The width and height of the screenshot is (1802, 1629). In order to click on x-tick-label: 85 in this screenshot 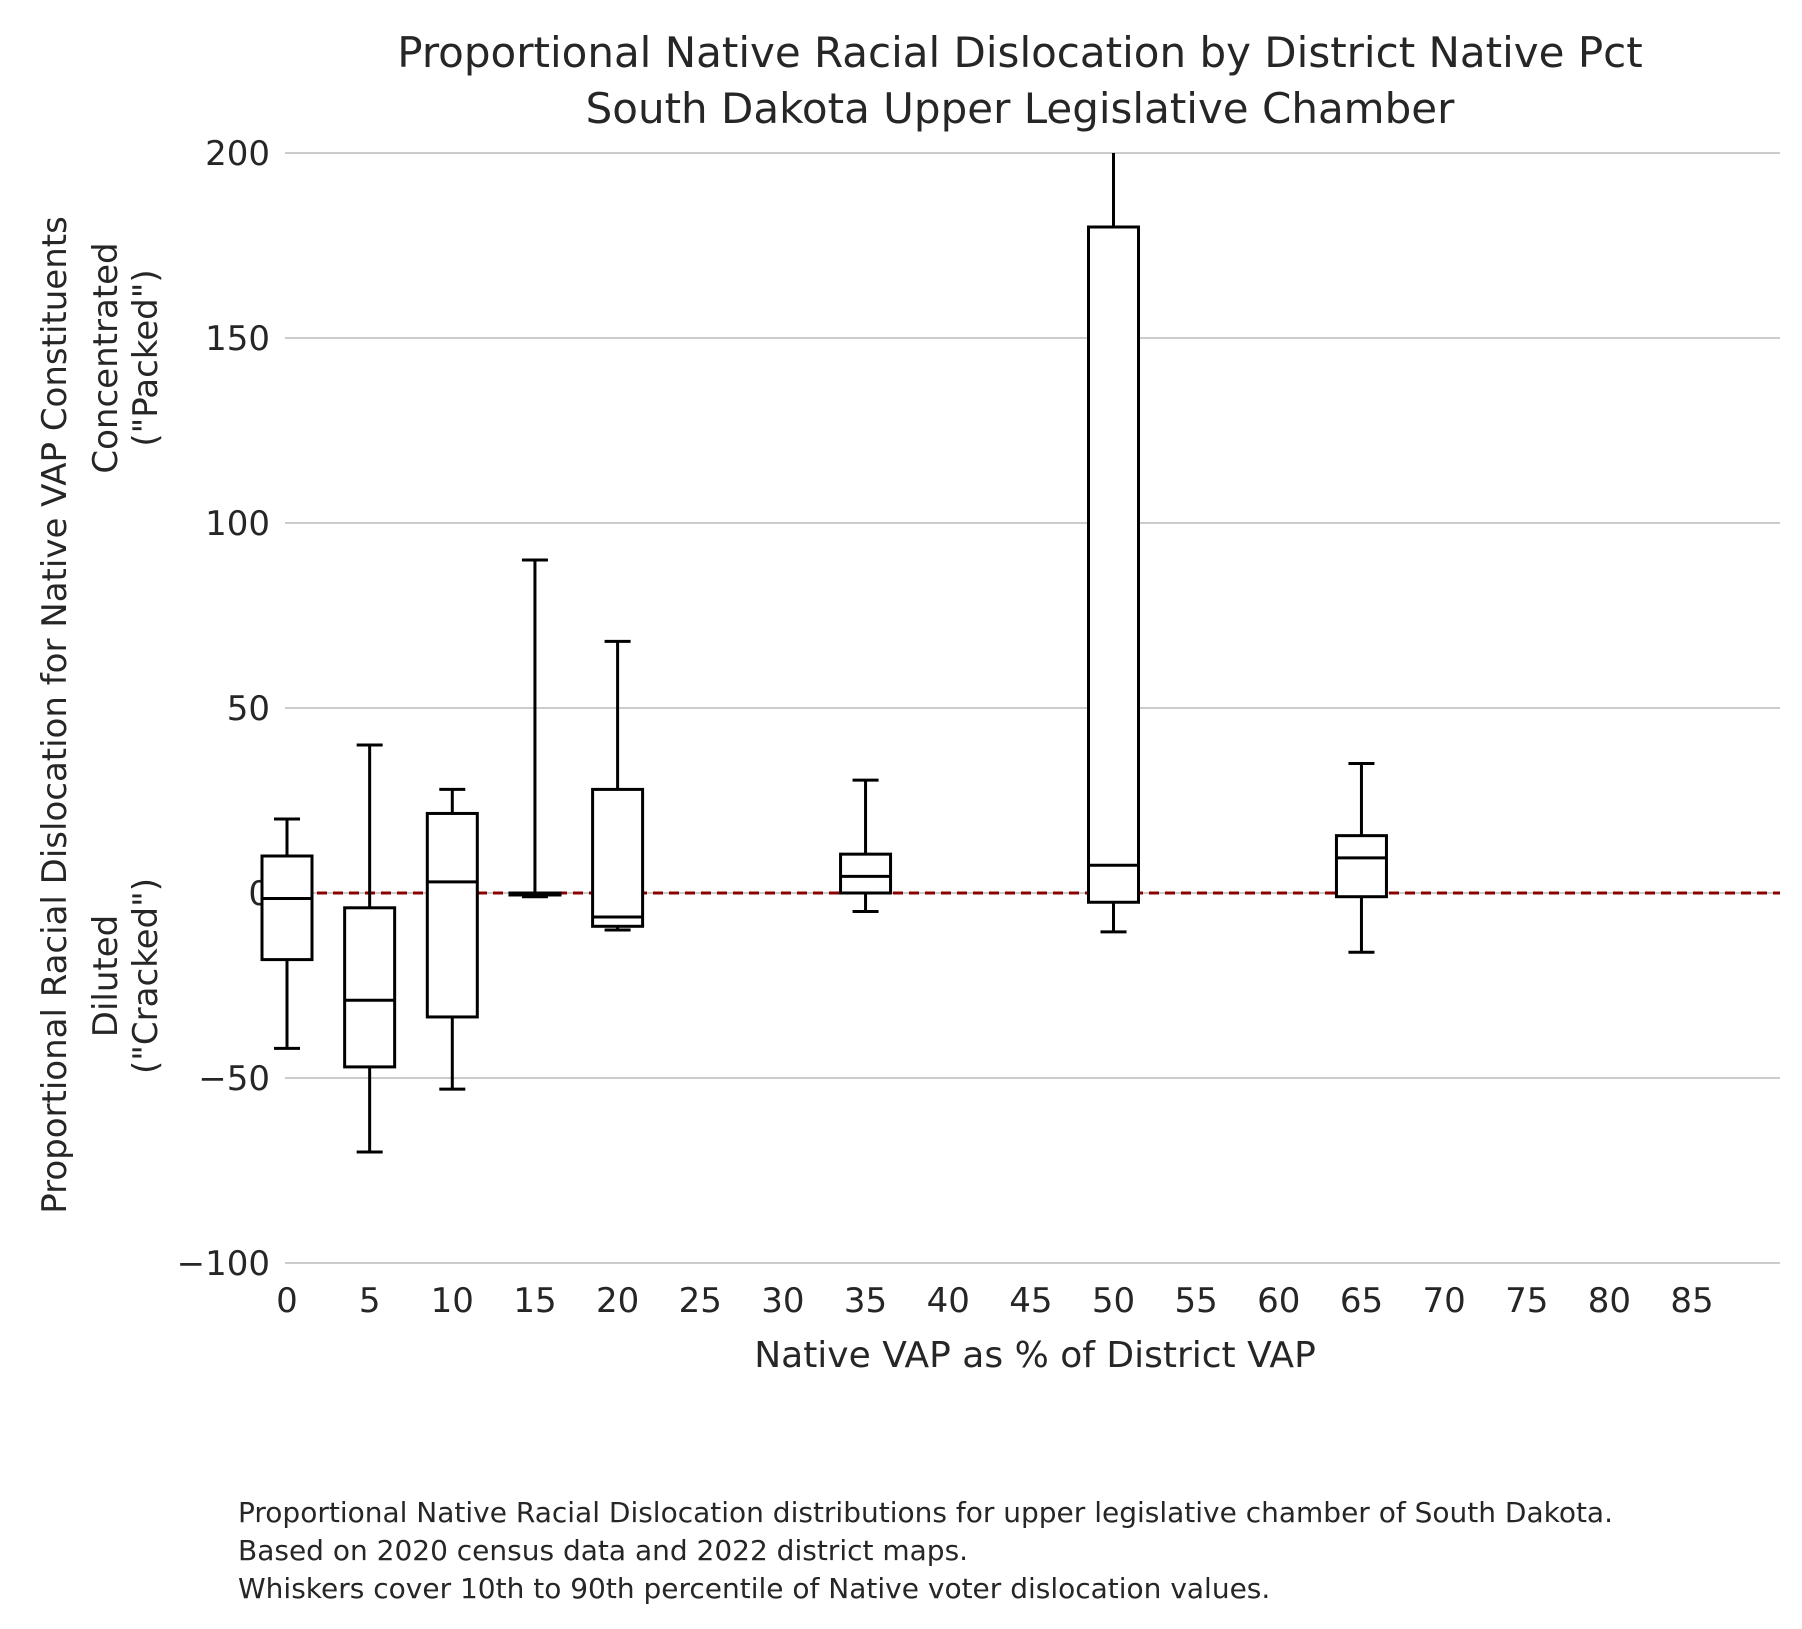, I will do `click(1691, 1301)`.